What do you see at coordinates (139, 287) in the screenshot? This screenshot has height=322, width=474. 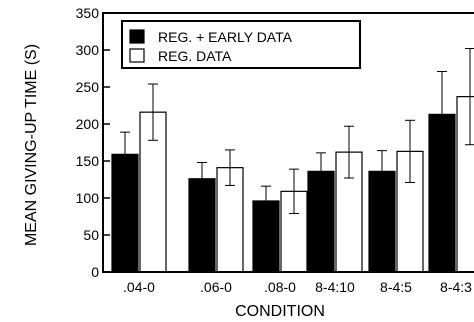 I see `x-tick-label: .04-0` at bounding box center [139, 287].